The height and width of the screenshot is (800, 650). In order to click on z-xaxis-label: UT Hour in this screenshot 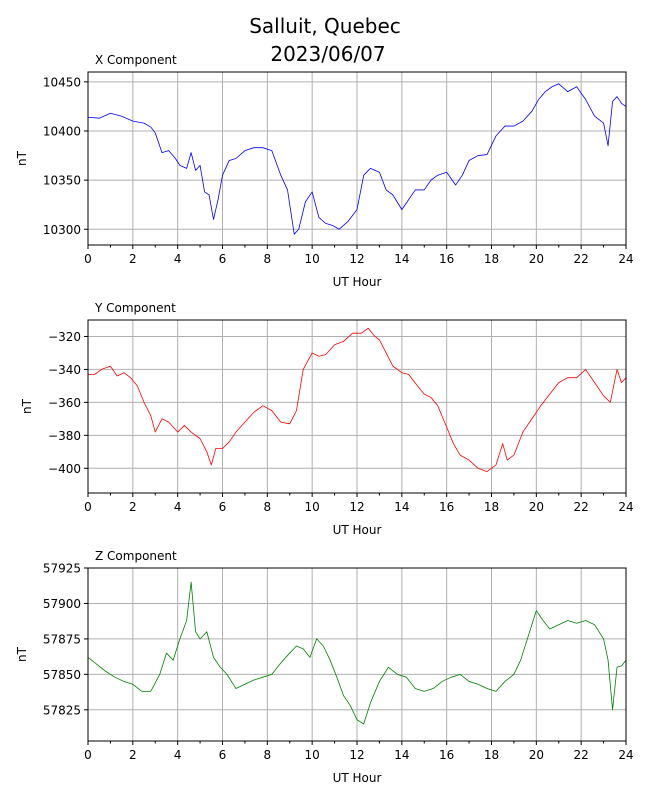, I will do `click(357, 778)`.